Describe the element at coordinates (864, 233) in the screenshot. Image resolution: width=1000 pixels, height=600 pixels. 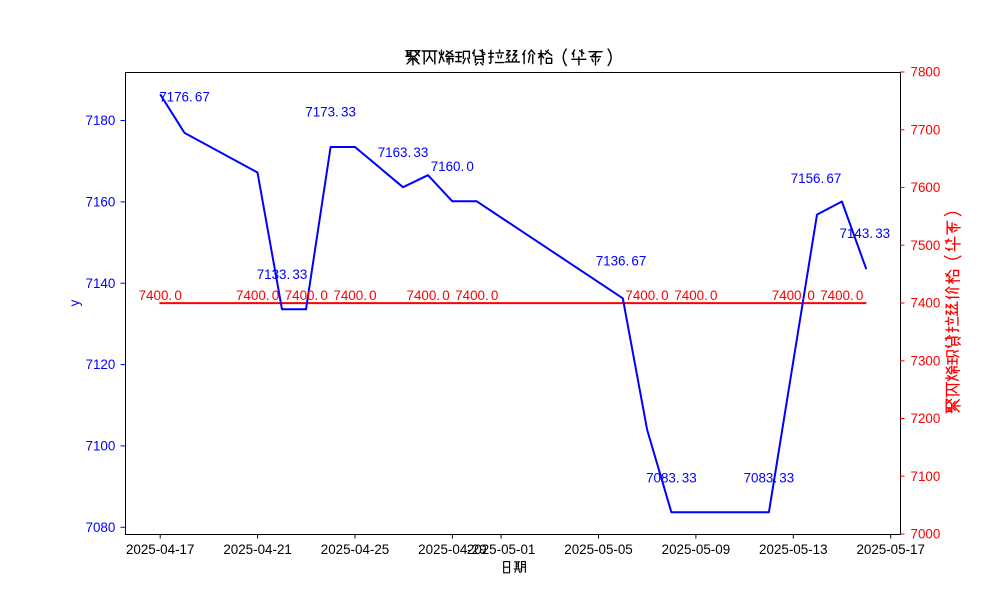
I see `svg-text:7143.33: 7143. 33` at that location.